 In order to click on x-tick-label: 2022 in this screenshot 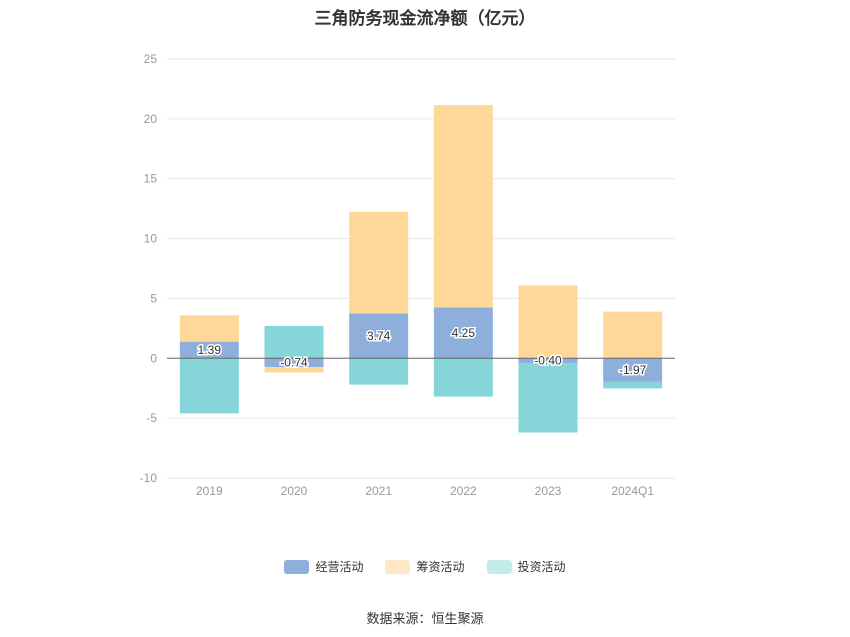, I will do `click(463, 491)`.